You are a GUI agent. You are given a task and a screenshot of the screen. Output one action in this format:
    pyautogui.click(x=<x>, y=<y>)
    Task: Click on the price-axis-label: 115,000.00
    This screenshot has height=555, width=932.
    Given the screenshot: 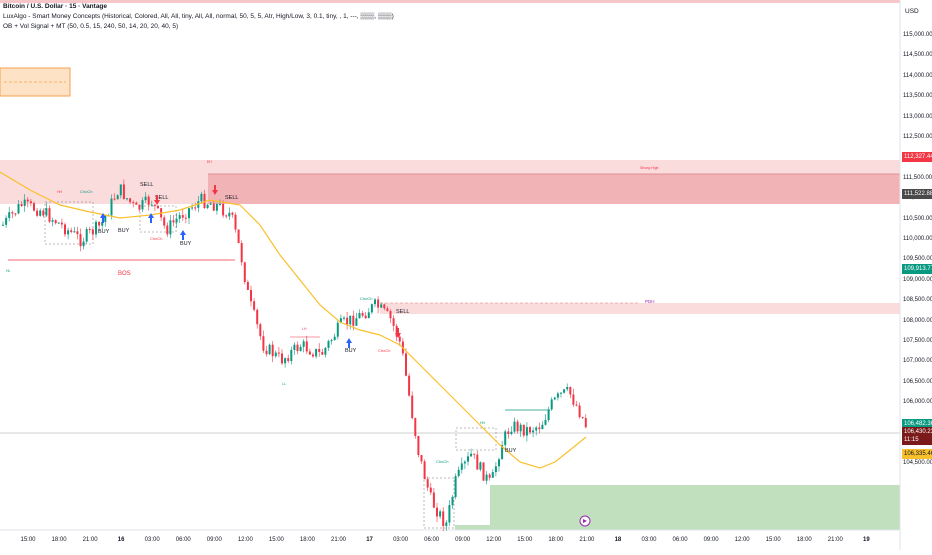 What is the action you would take?
    pyautogui.click(x=917, y=35)
    